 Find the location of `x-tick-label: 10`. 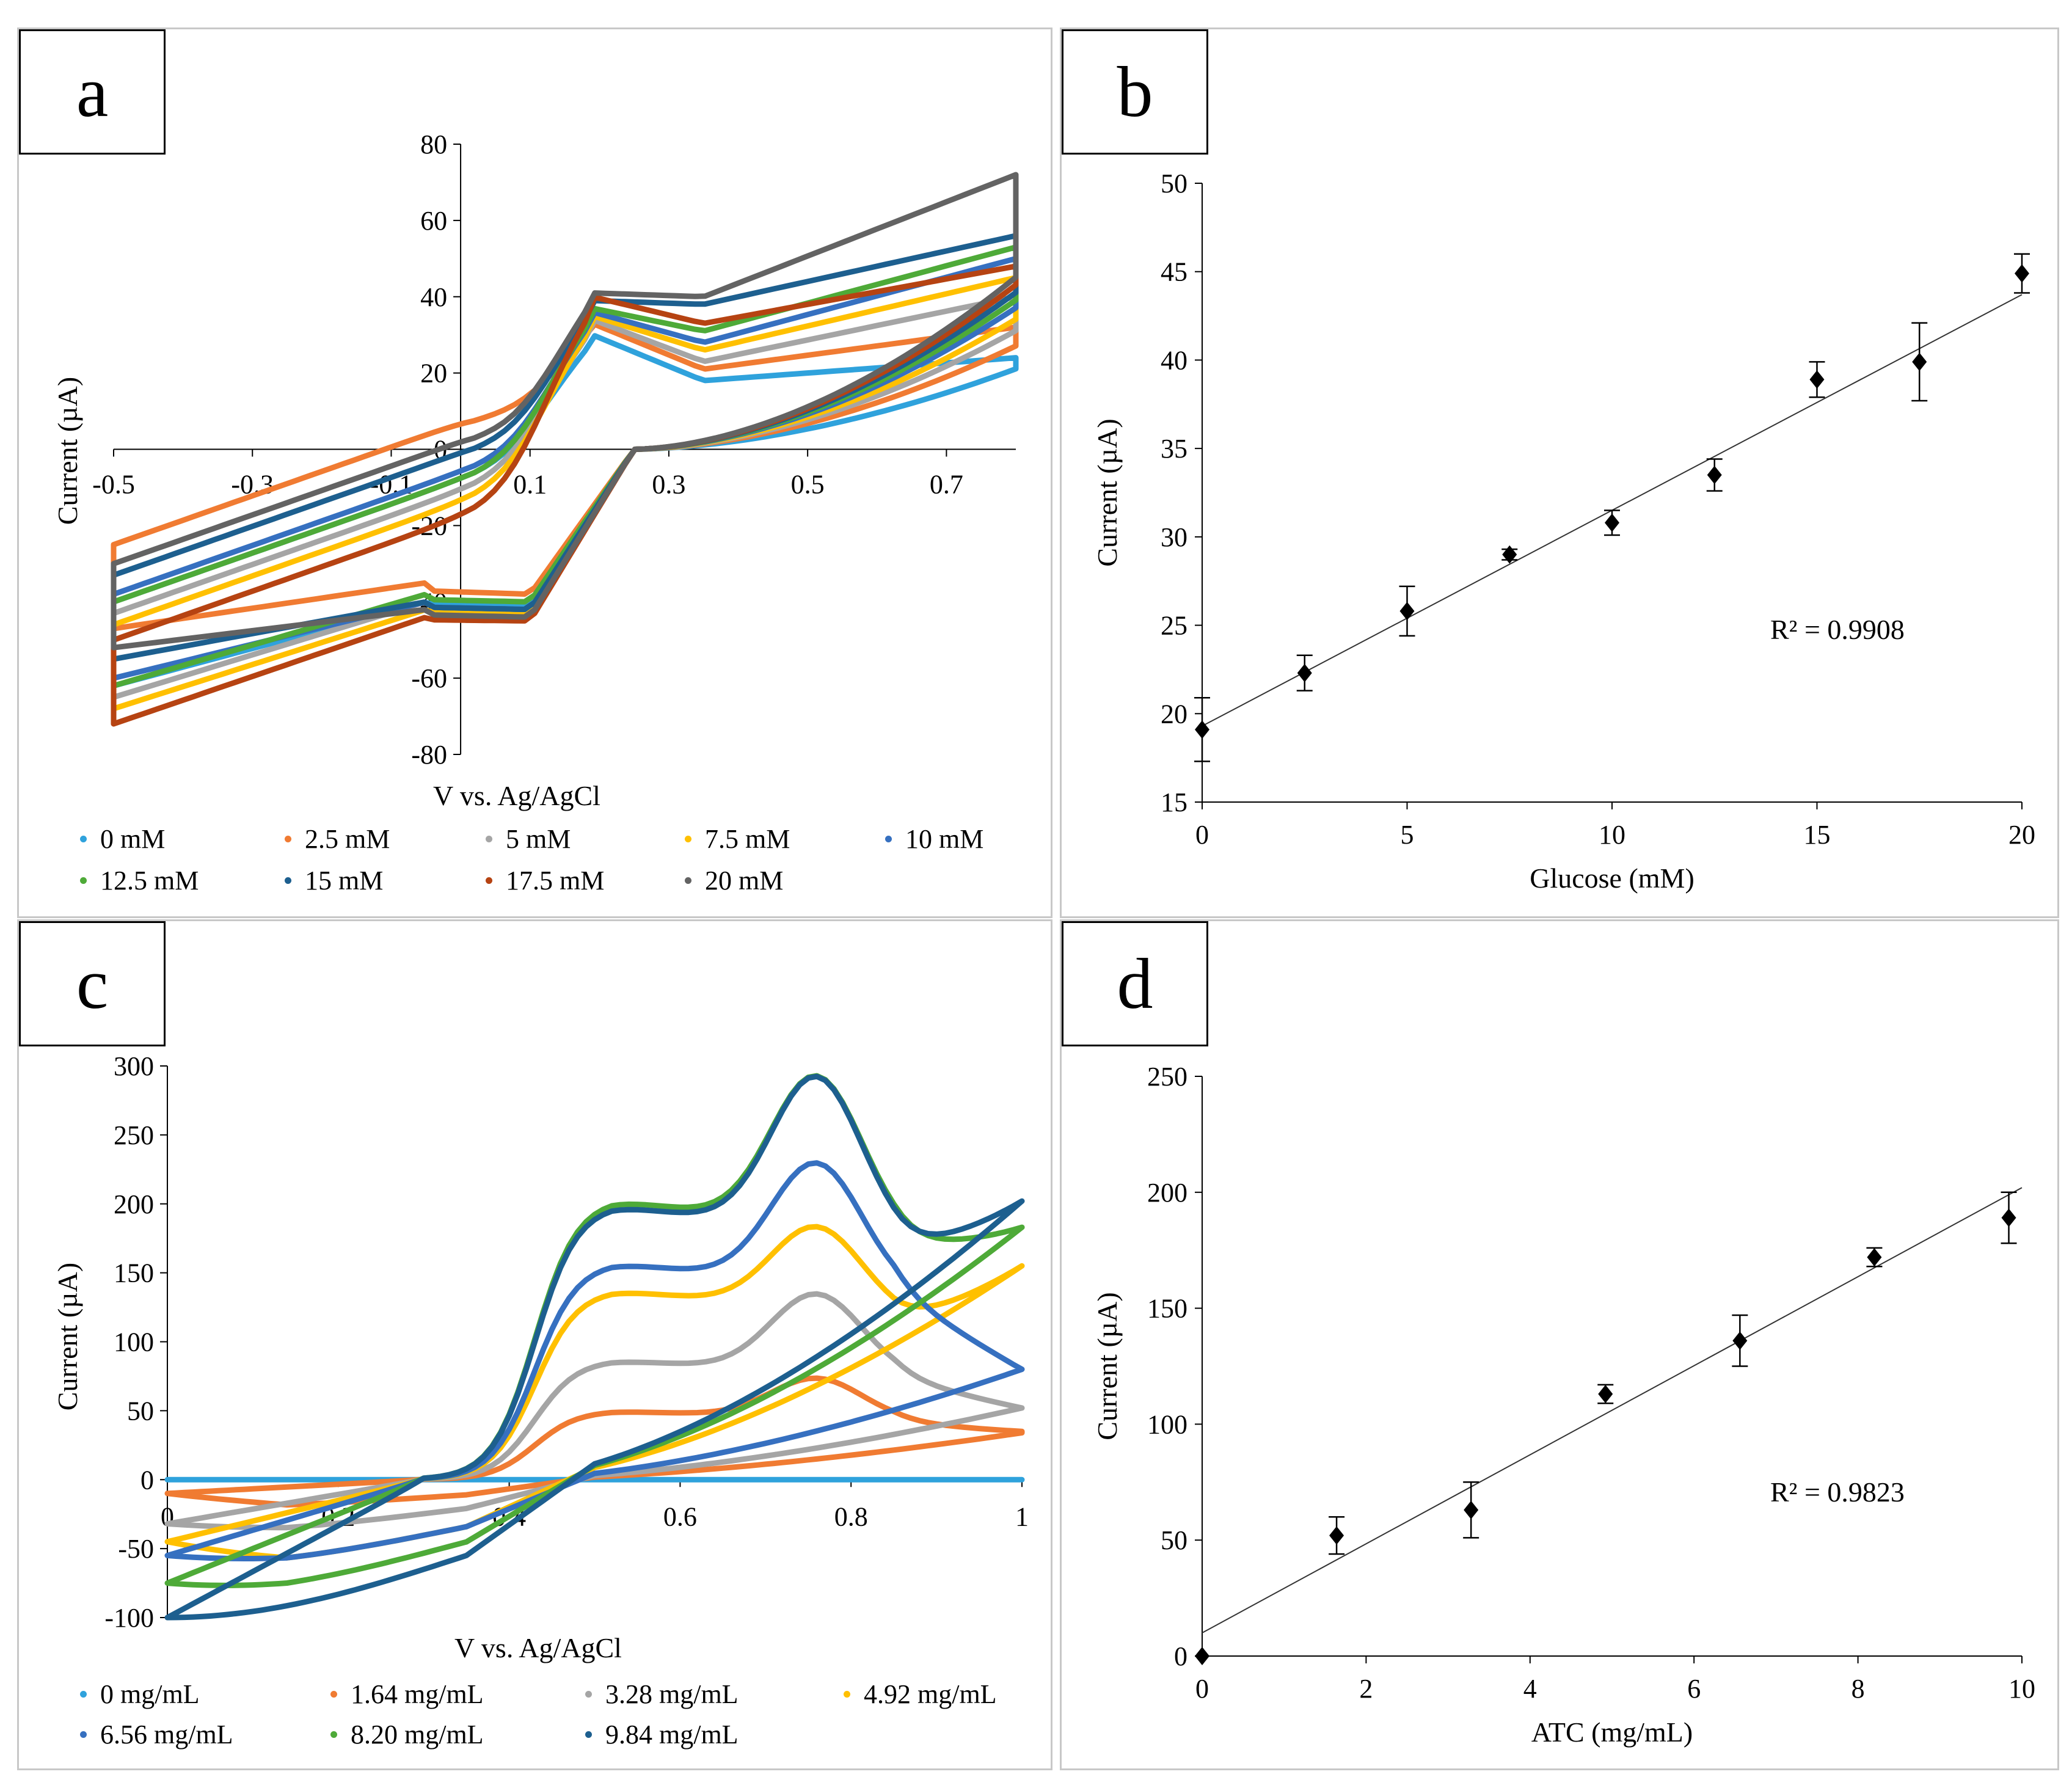

x-tick-label: 10 is located at coordinates (1612, 835).